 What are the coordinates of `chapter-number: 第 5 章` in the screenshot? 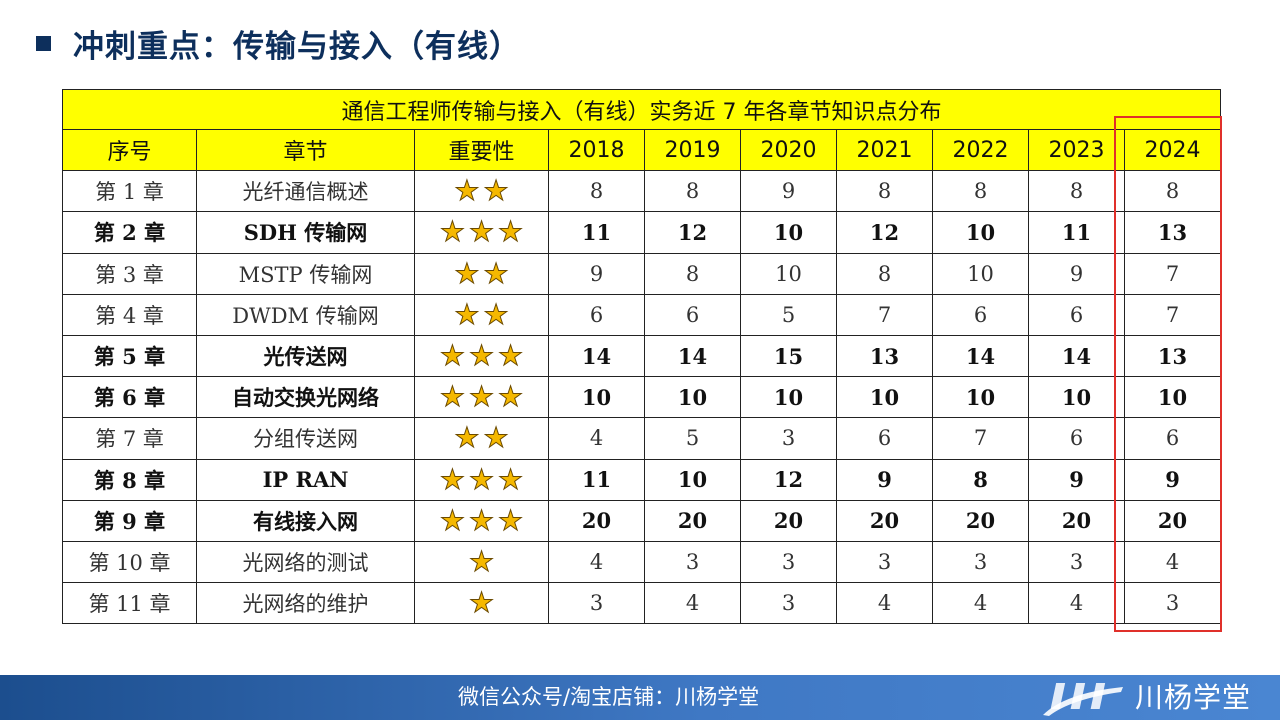 It's located at (129, 356).